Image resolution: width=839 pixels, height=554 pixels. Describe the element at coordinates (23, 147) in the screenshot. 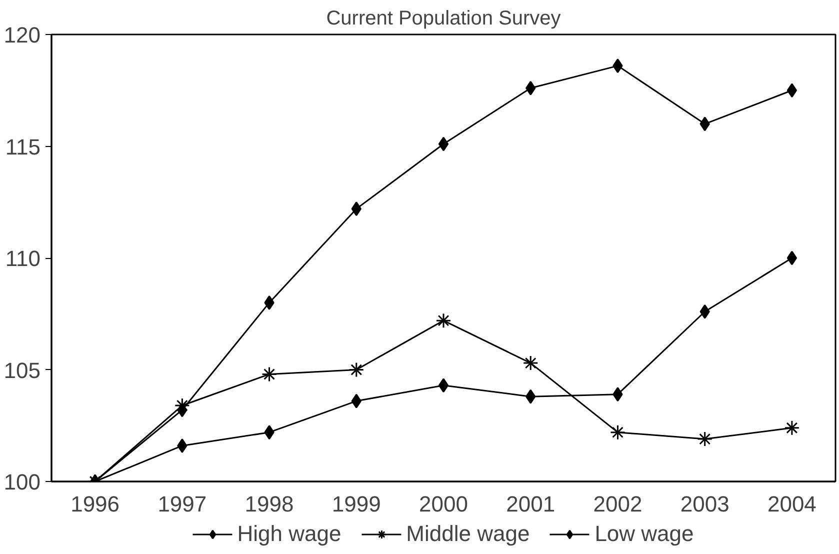

I see `y-tick-label: 115` at that location.